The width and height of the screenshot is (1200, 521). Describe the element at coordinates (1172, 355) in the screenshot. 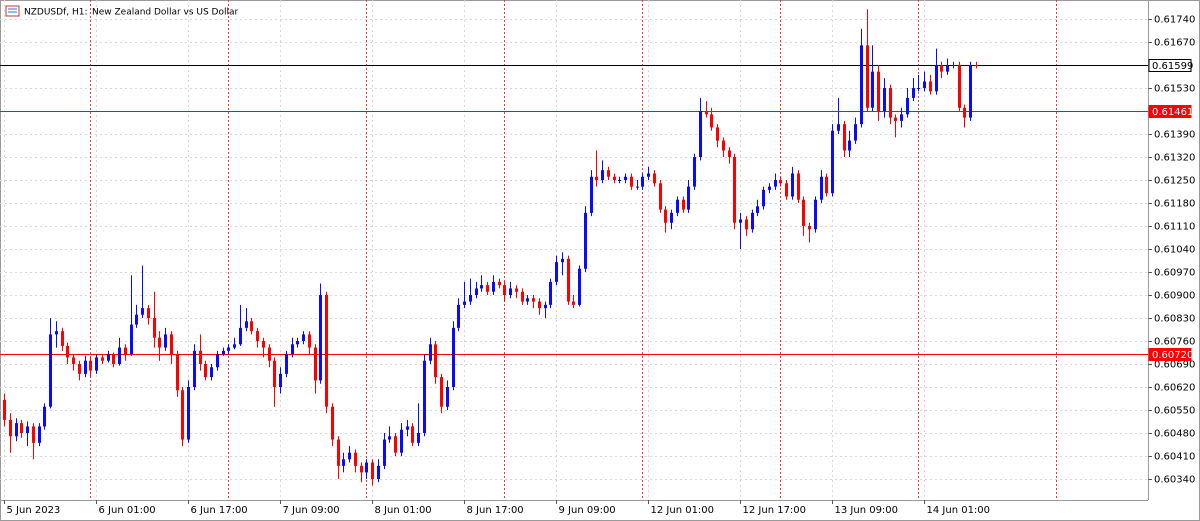

I see `price-label: 0.60720` at that location.